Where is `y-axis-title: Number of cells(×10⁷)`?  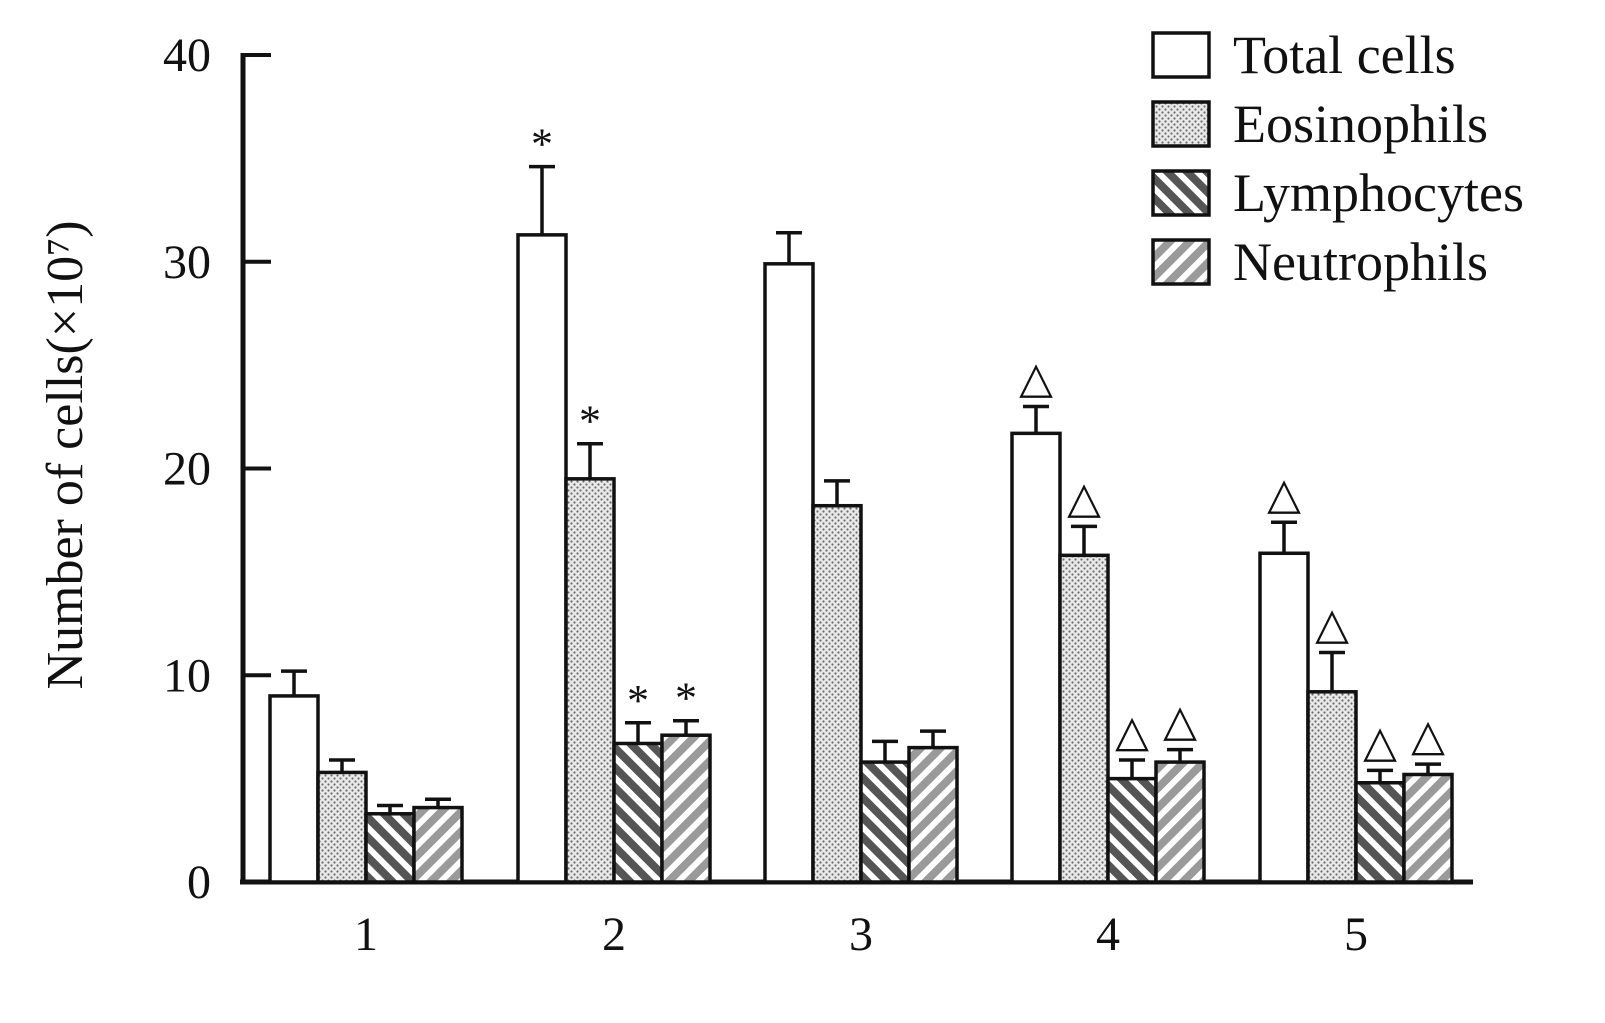 y-axis-title: Number of cells(×10⁷) is located at coordinates (65, 454).